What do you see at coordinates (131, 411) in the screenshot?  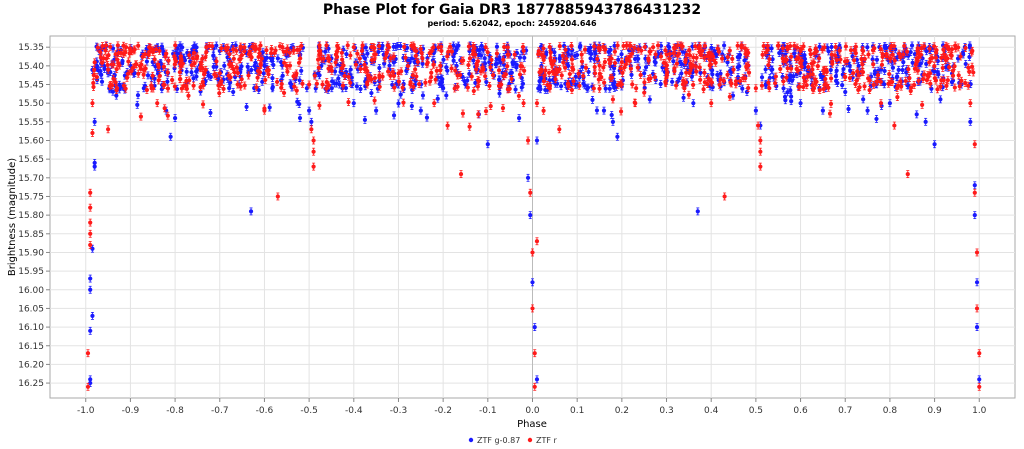 I see `x-tick-label: -0.9` at bounding box center [131, 411].